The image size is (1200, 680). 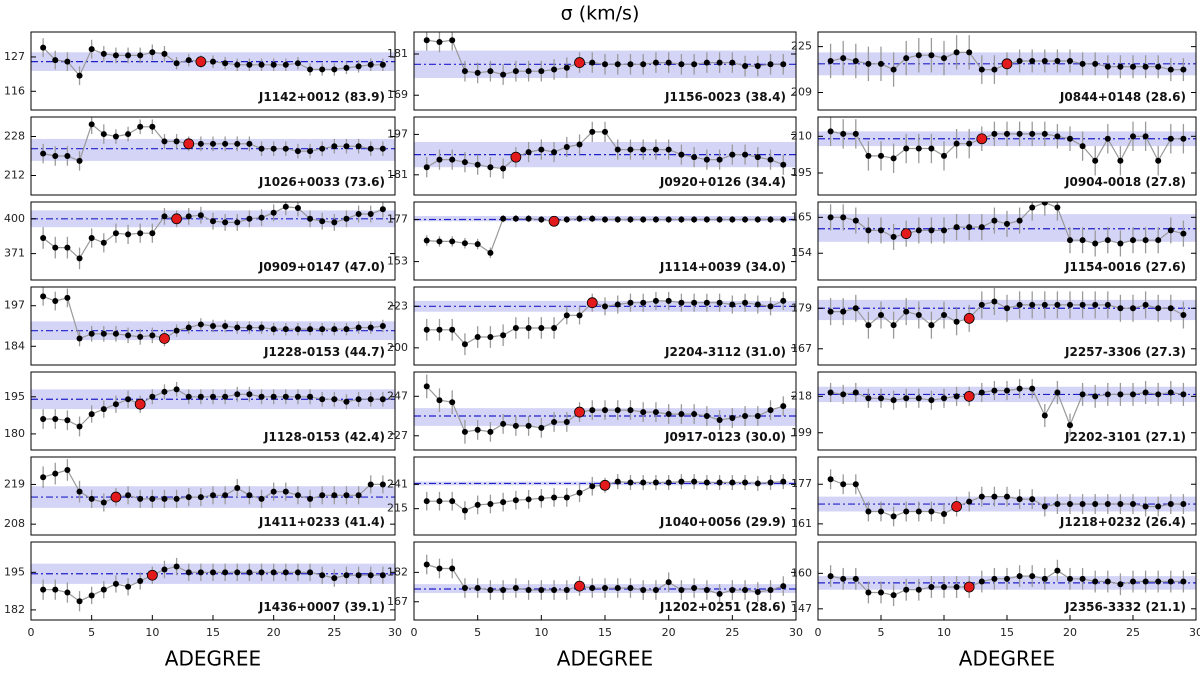 What do you see at coordinates (14, 523) in the screenshot?
I see `y-tick-label: 208` at bounding box center [14, 523].